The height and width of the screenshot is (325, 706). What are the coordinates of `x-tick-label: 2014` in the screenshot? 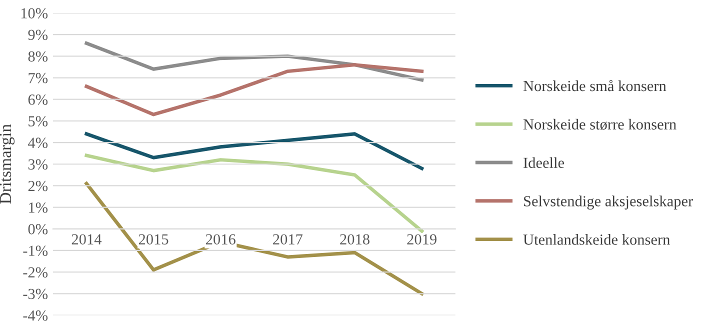 It's located at (87, 239).